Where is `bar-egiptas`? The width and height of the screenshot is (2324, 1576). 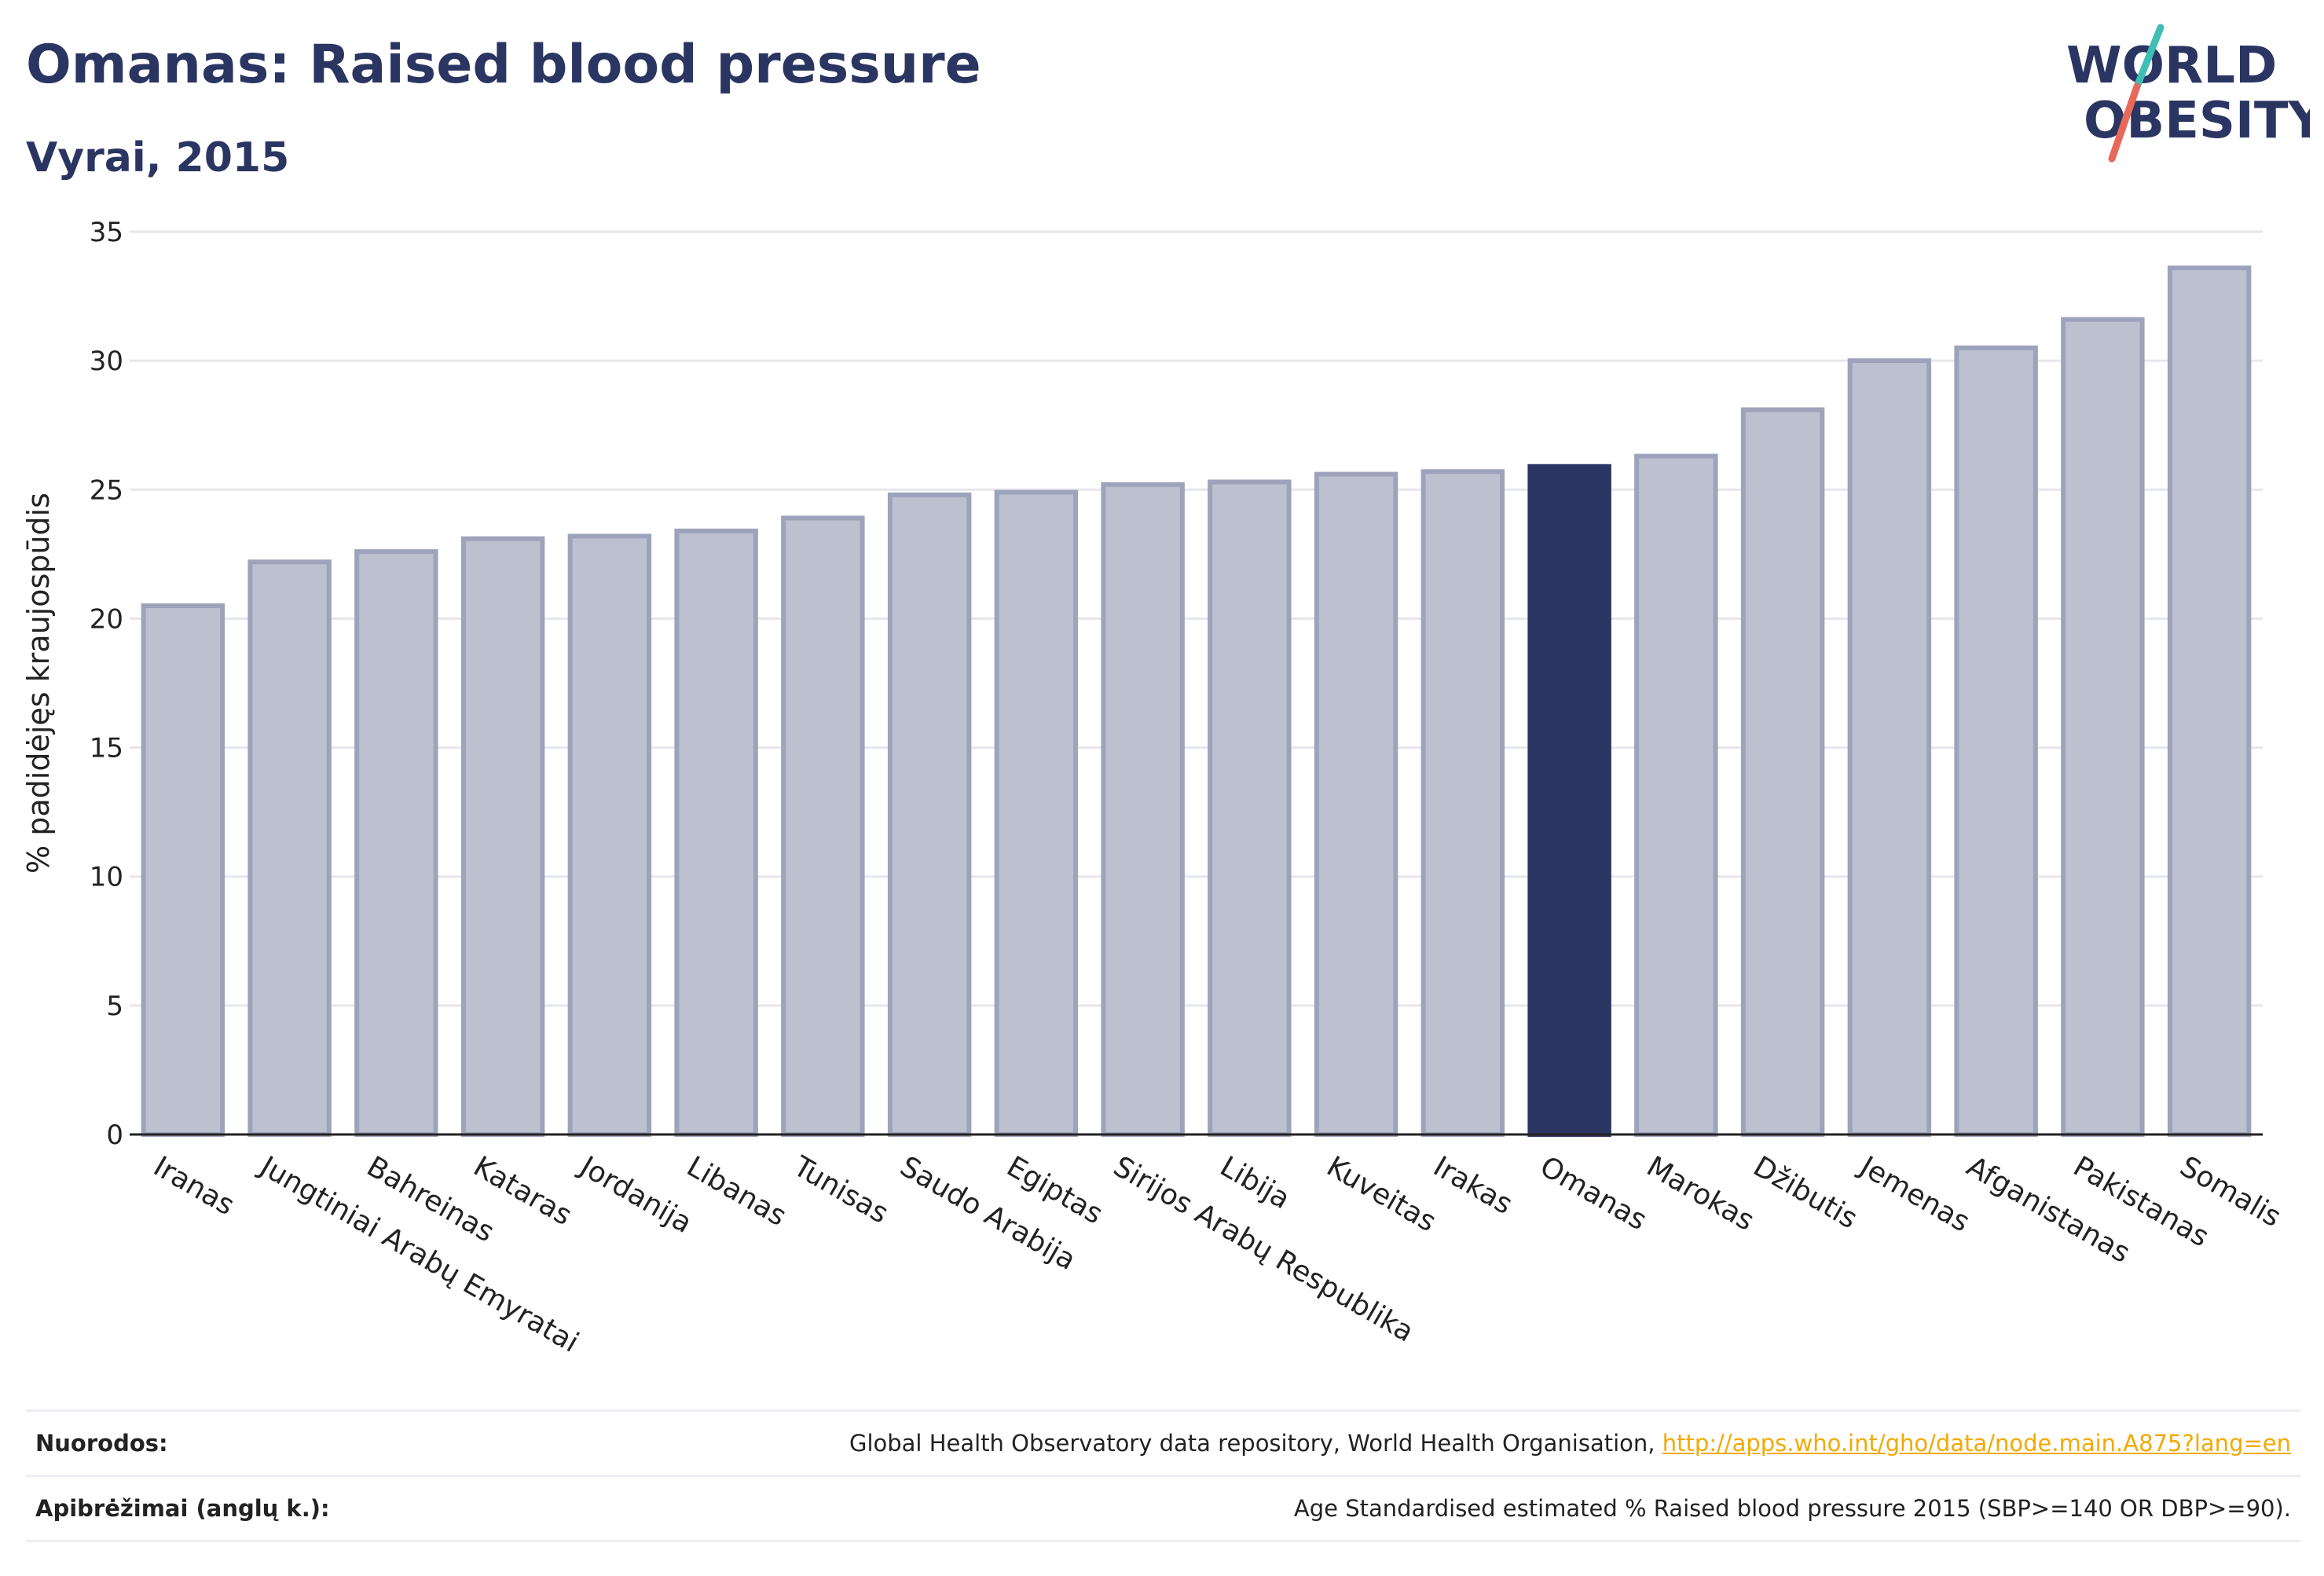
bar-egiptas is located at coordinates (1036, 813).